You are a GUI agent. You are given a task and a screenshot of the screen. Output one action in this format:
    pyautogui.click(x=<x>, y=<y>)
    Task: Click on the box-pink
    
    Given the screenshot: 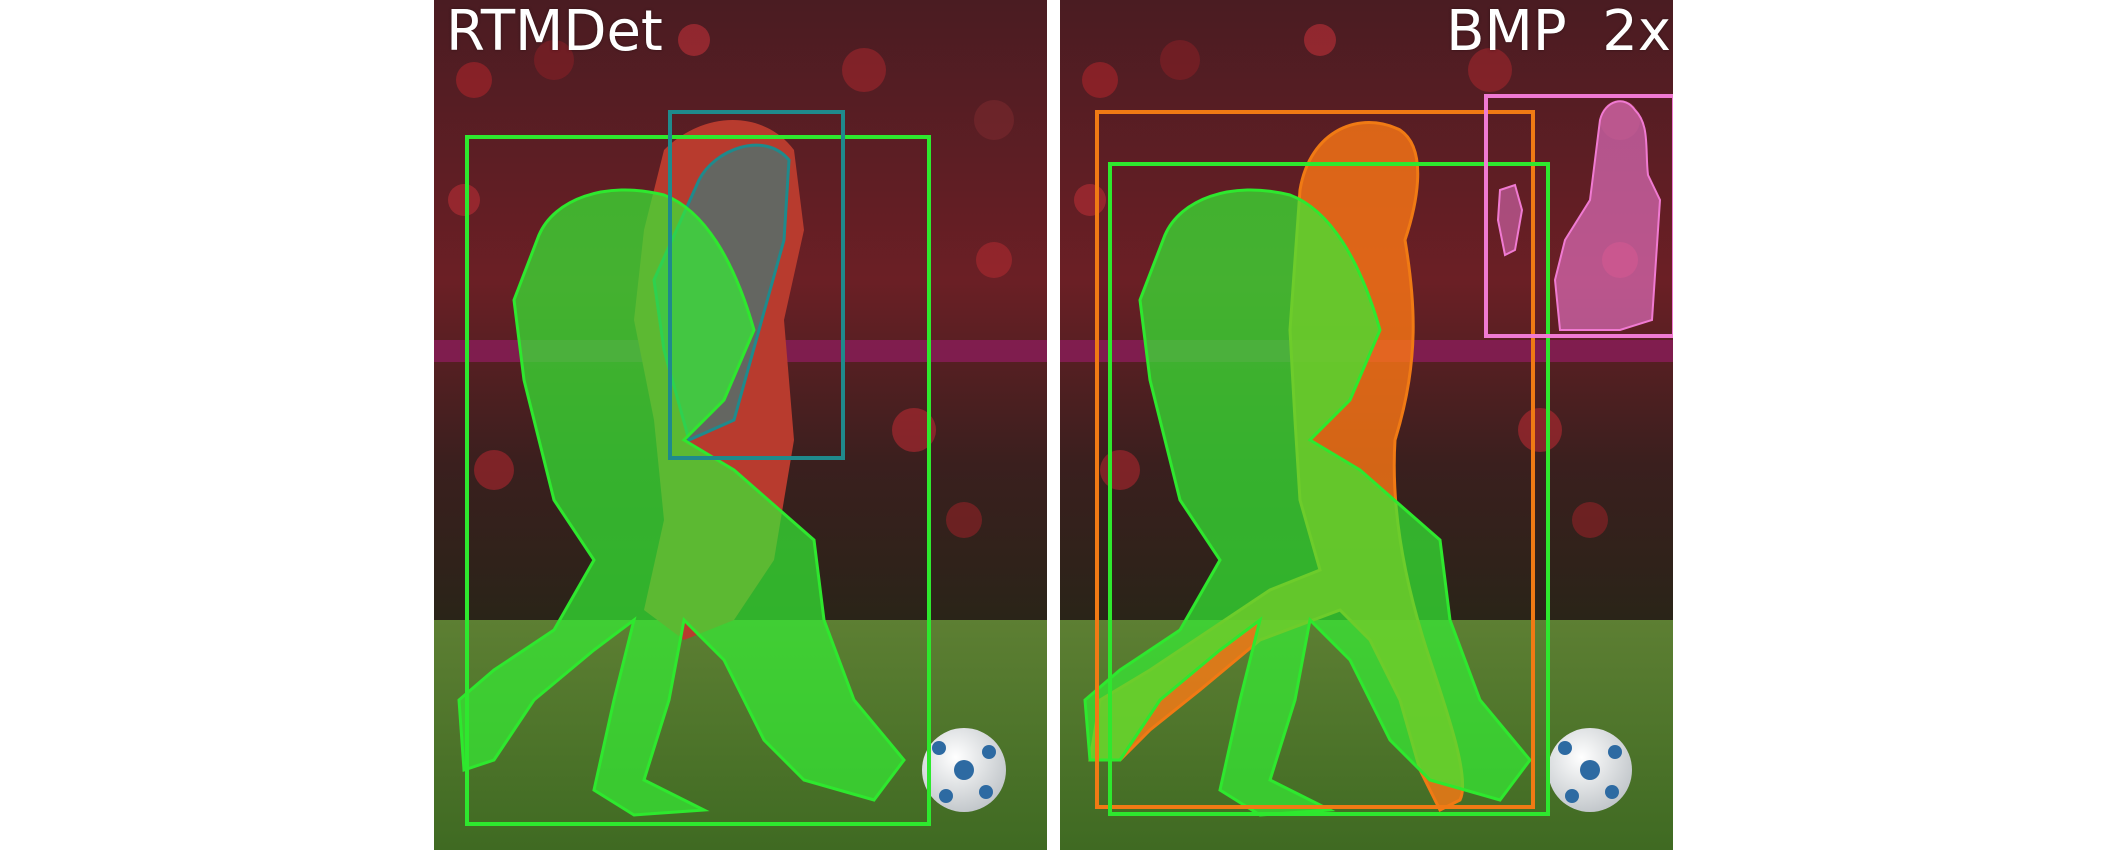 What is the action you would take?
    pyautogui.click(x=1578, y=216)
    